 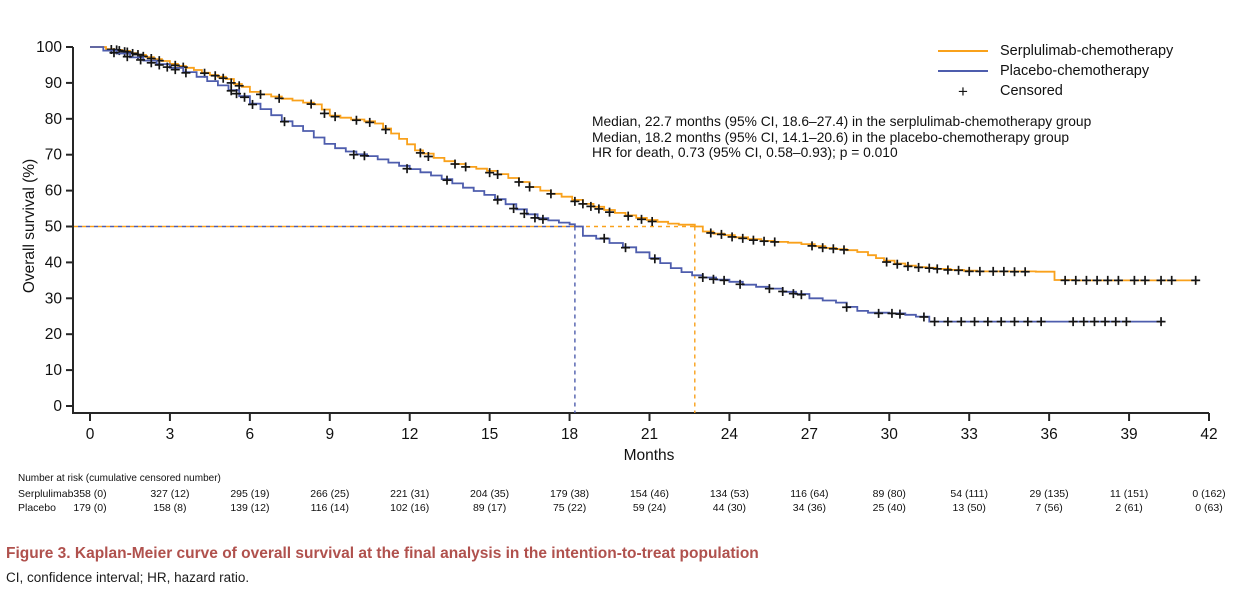 What do you see at coordinates (1049, 494) in the screenshot?
I see `risk-value: 29 (135)` at bounding box center [1049, 494].